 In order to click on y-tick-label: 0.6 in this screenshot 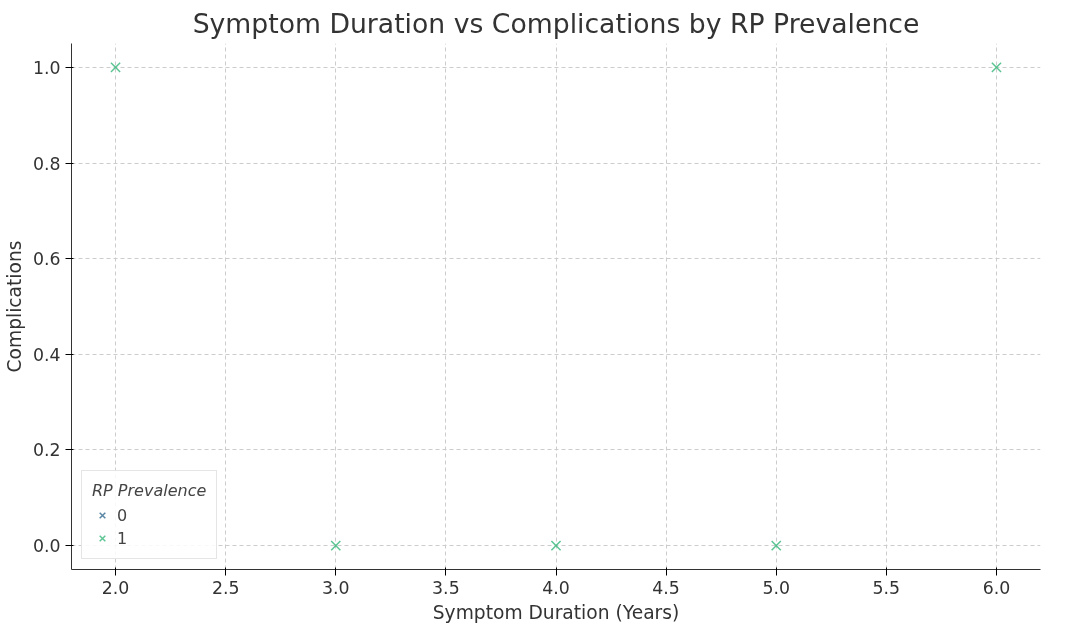, I will do `click(46, 259)`.